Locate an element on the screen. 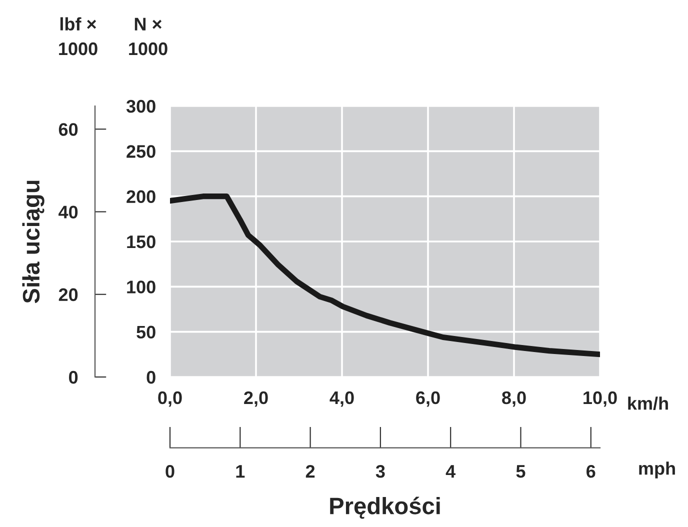  x2-tick-label: 3 is located at coordinates (380, 471).